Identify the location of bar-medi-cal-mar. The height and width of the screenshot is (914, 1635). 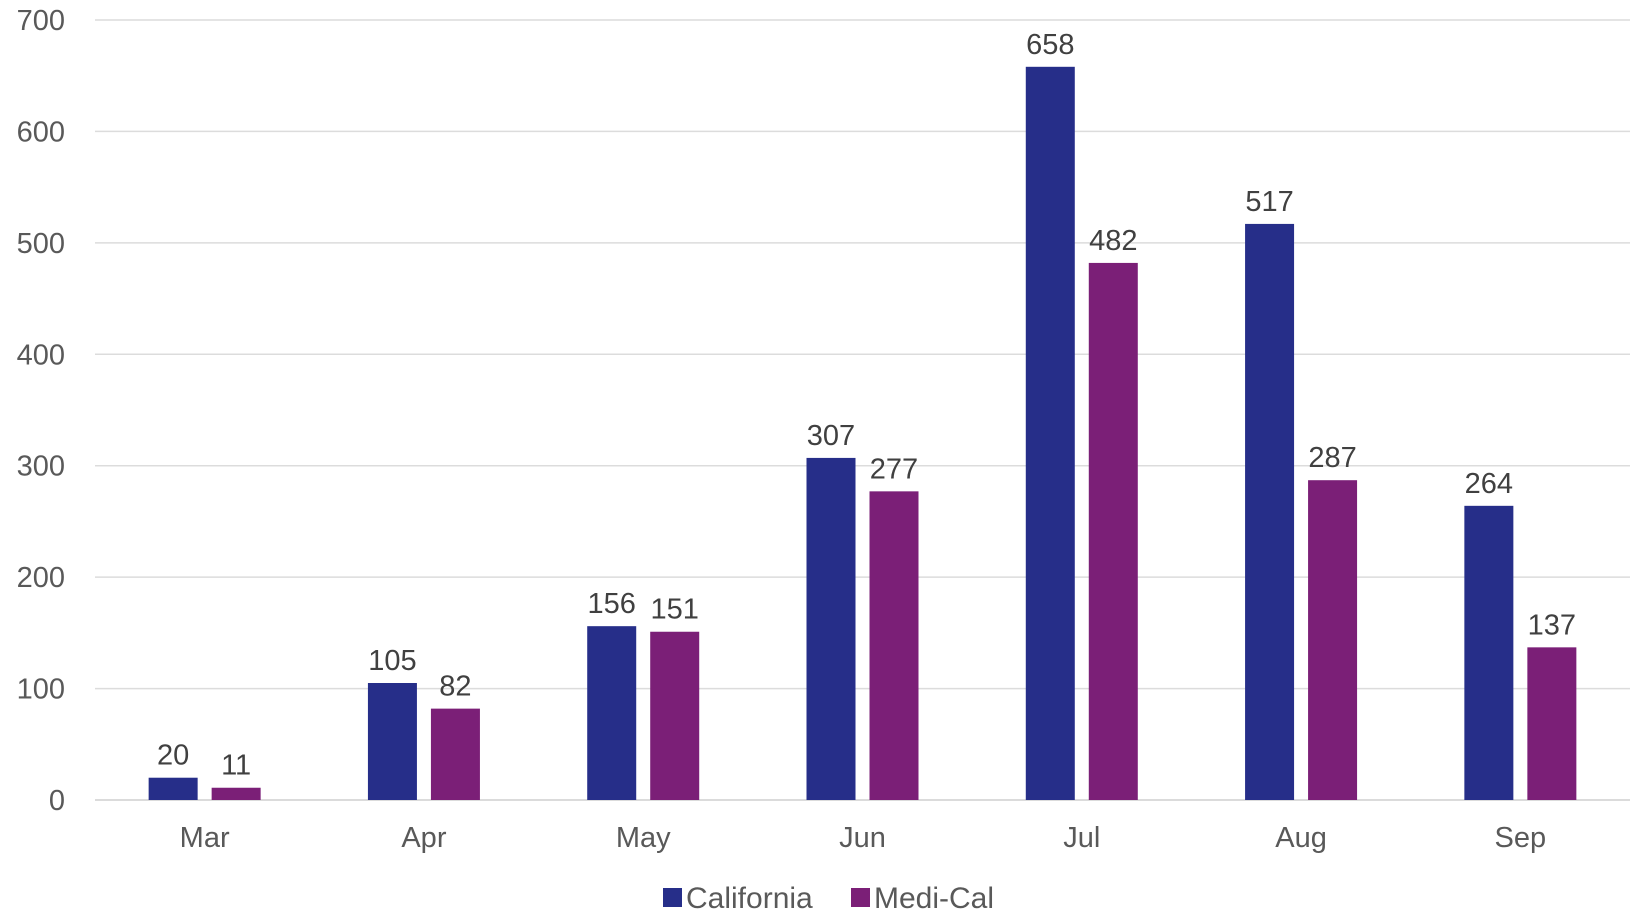
(236, 793).